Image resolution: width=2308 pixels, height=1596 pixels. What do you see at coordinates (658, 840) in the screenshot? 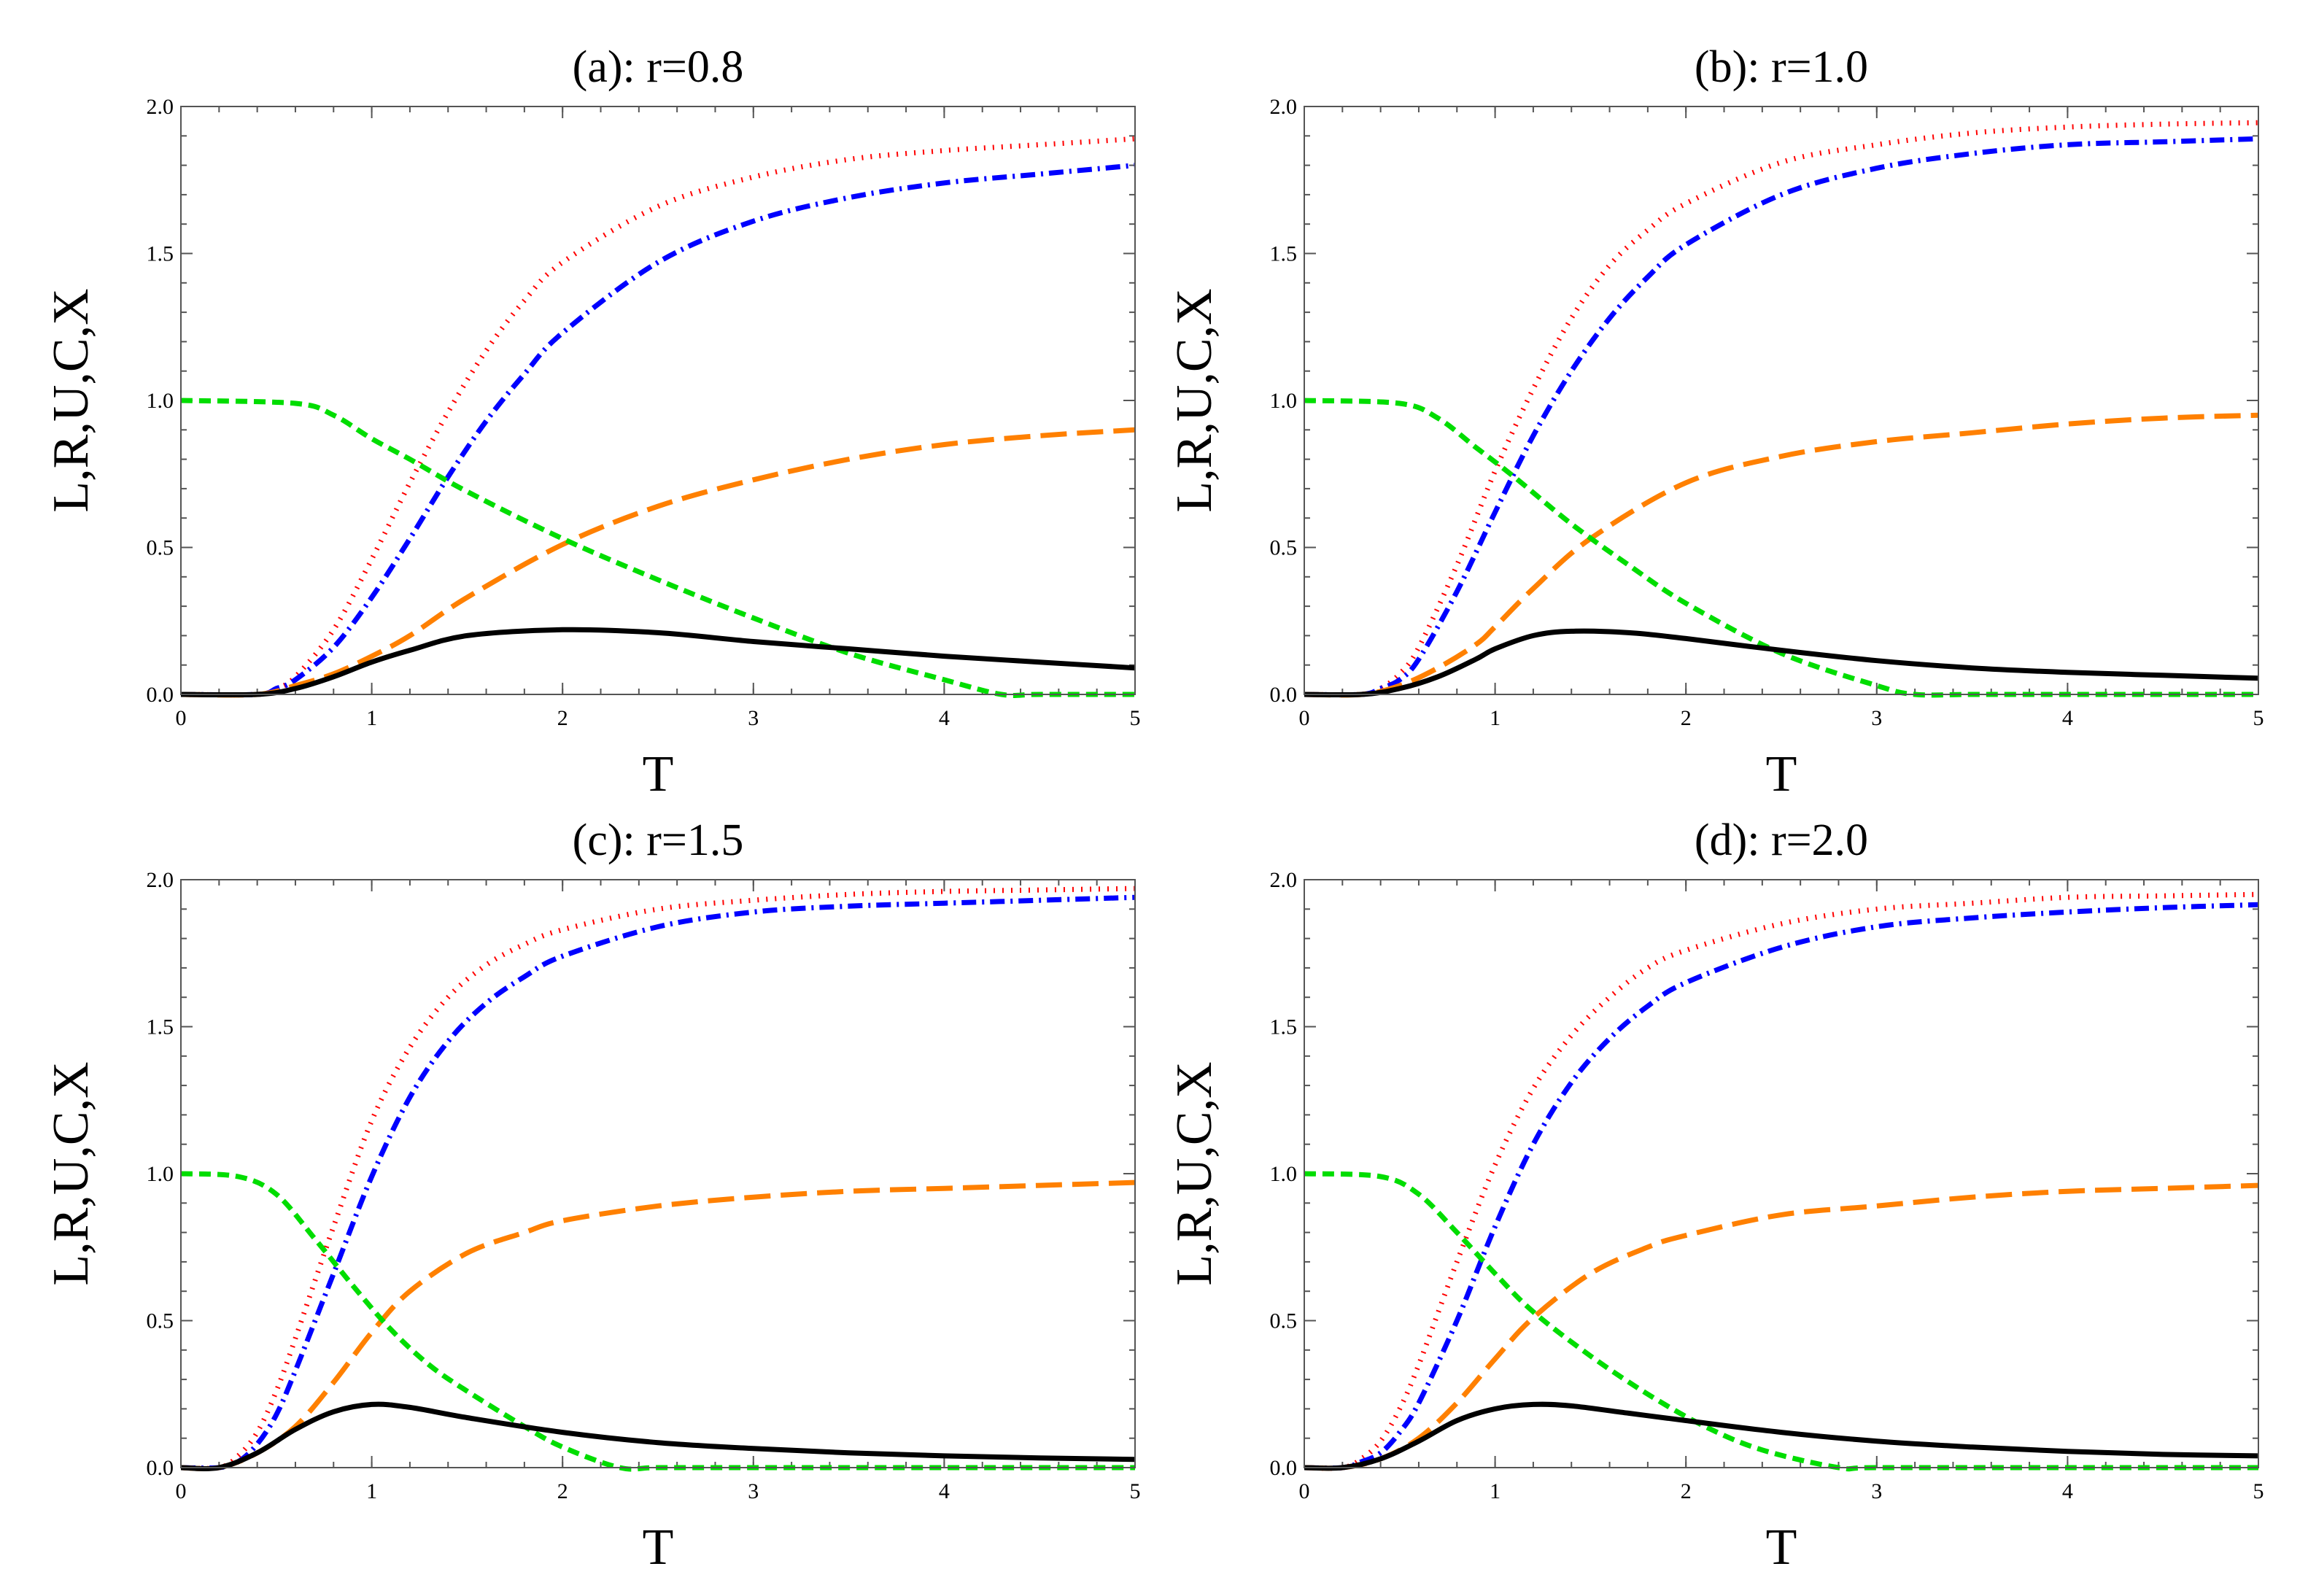
I see `chart-title: (c): r=1.5` at bounding box center [658, 840].